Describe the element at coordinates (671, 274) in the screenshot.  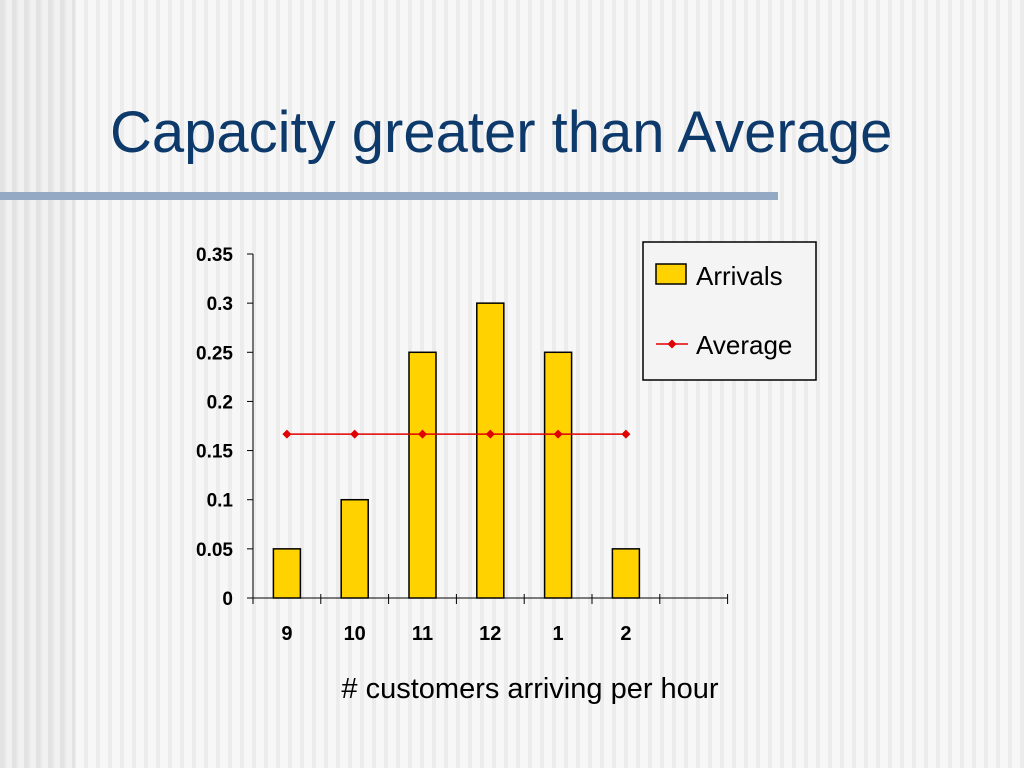
I see `legend-swatch-arrivals` at that location.